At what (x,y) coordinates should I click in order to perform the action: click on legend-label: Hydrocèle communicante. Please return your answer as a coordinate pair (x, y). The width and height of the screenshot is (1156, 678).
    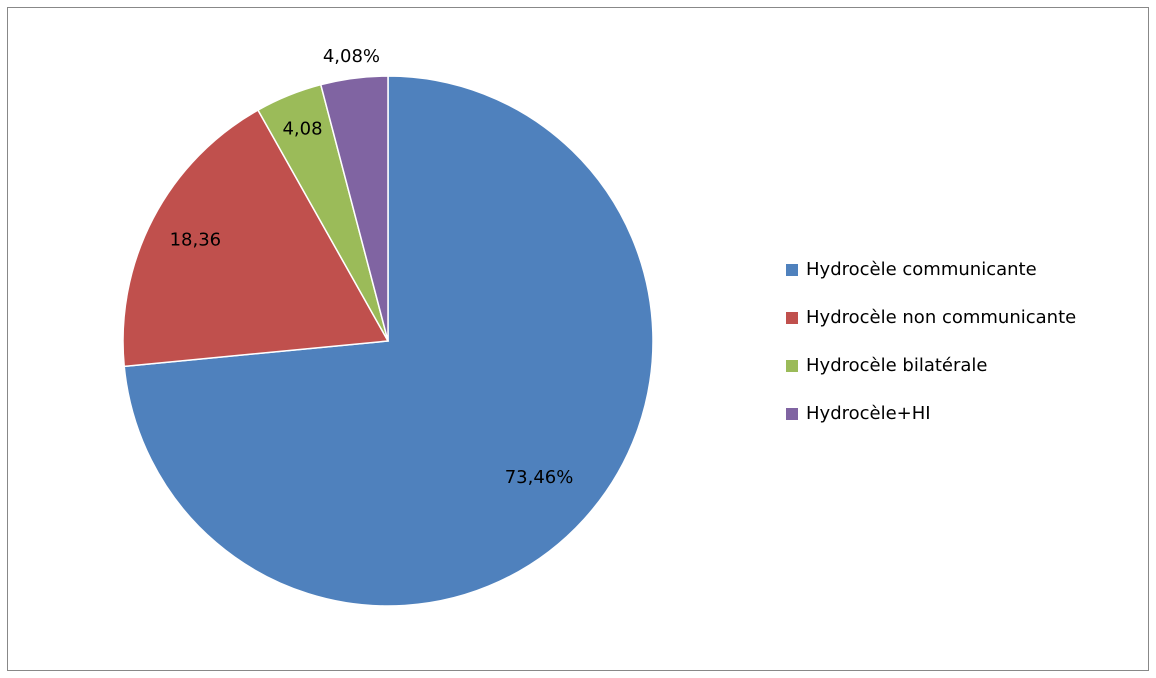
    Looking at the image, I should click on (921, 269).